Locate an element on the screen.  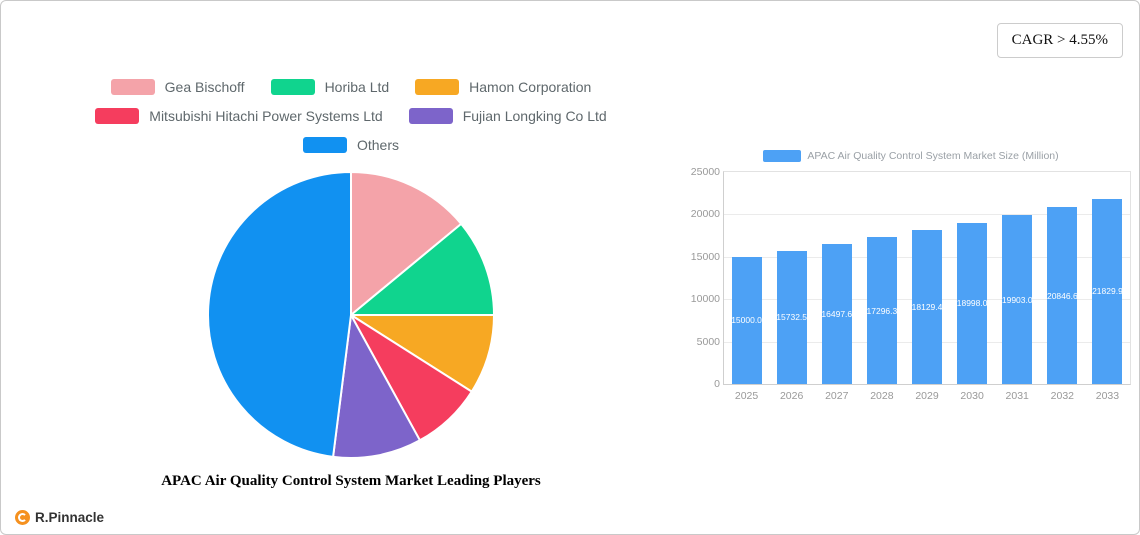
cagr-badge: CAGR > 4.55% is located at coordinates (1059, 40).